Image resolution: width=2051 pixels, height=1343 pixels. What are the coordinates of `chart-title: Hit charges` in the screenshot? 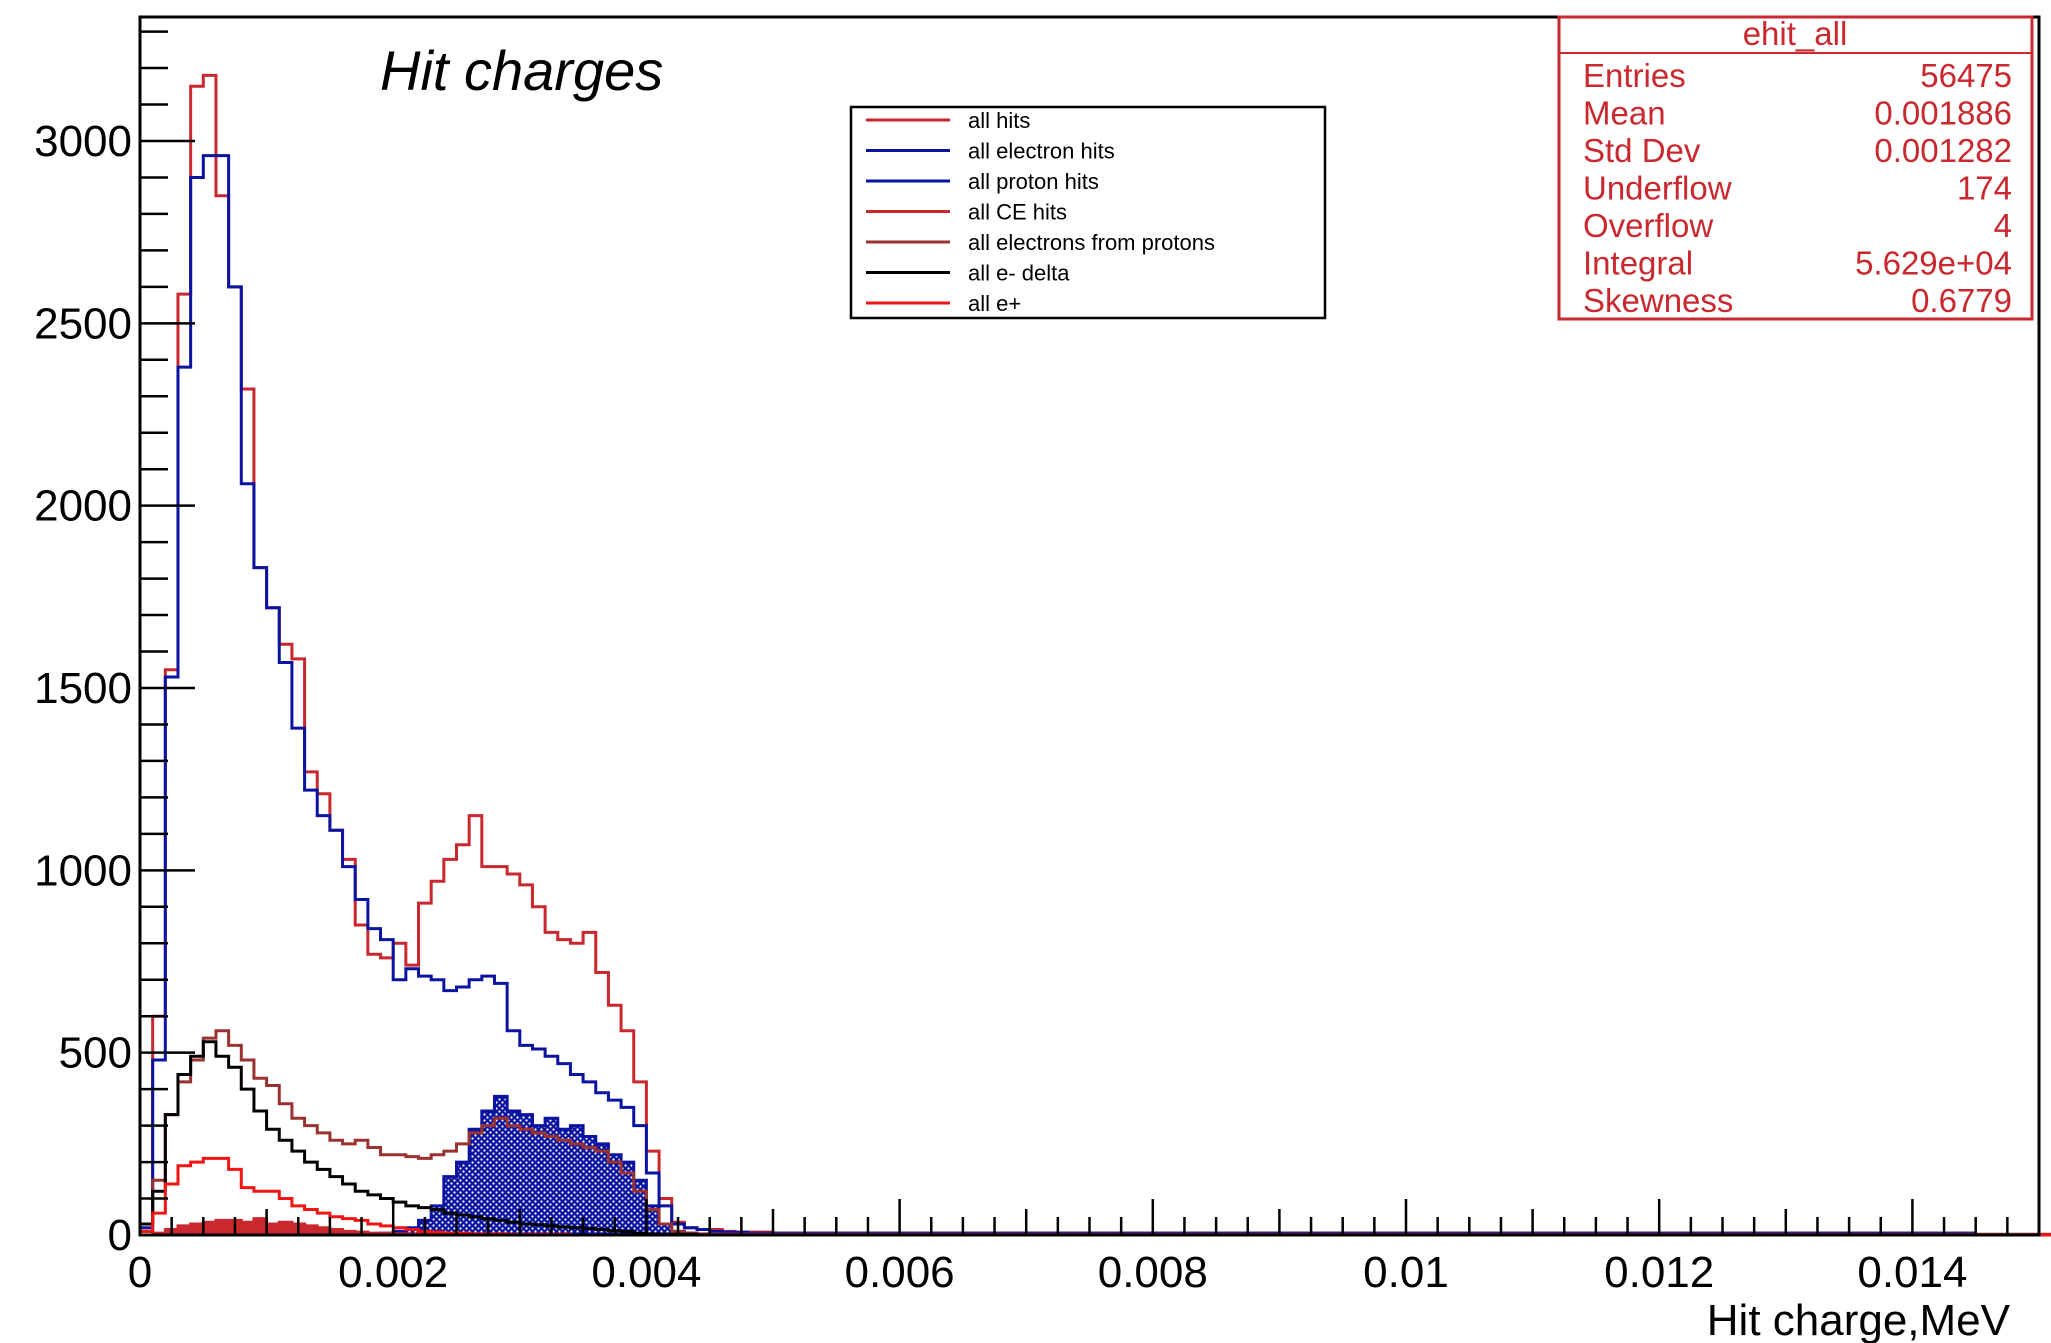 It's located at (521, 70).